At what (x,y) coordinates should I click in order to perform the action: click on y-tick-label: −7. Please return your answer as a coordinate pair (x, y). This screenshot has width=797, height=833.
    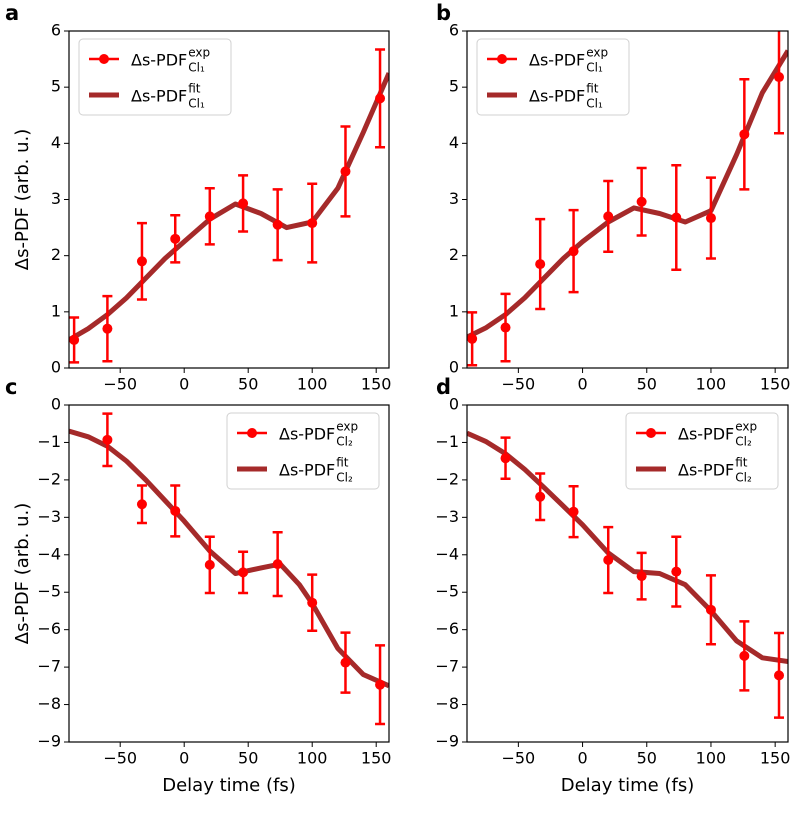
    Looking at the image, I should click on (447, 666).